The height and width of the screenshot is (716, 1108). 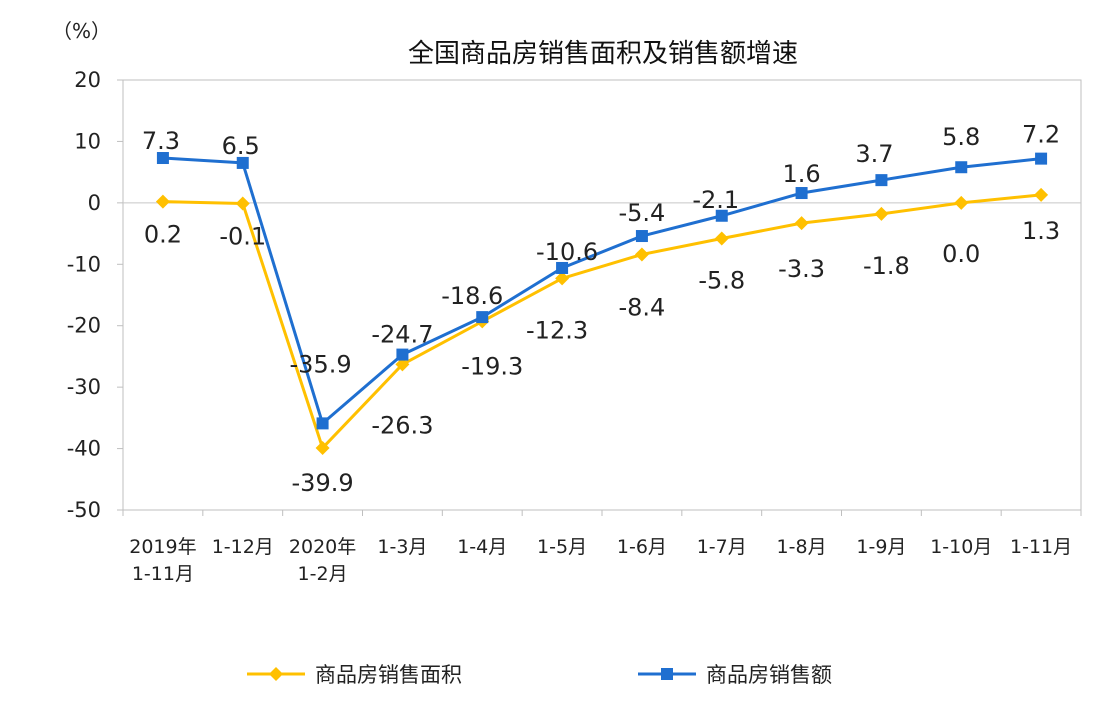 I want to click on x-tick-label: 1-9月, so click(x=881, y=547).